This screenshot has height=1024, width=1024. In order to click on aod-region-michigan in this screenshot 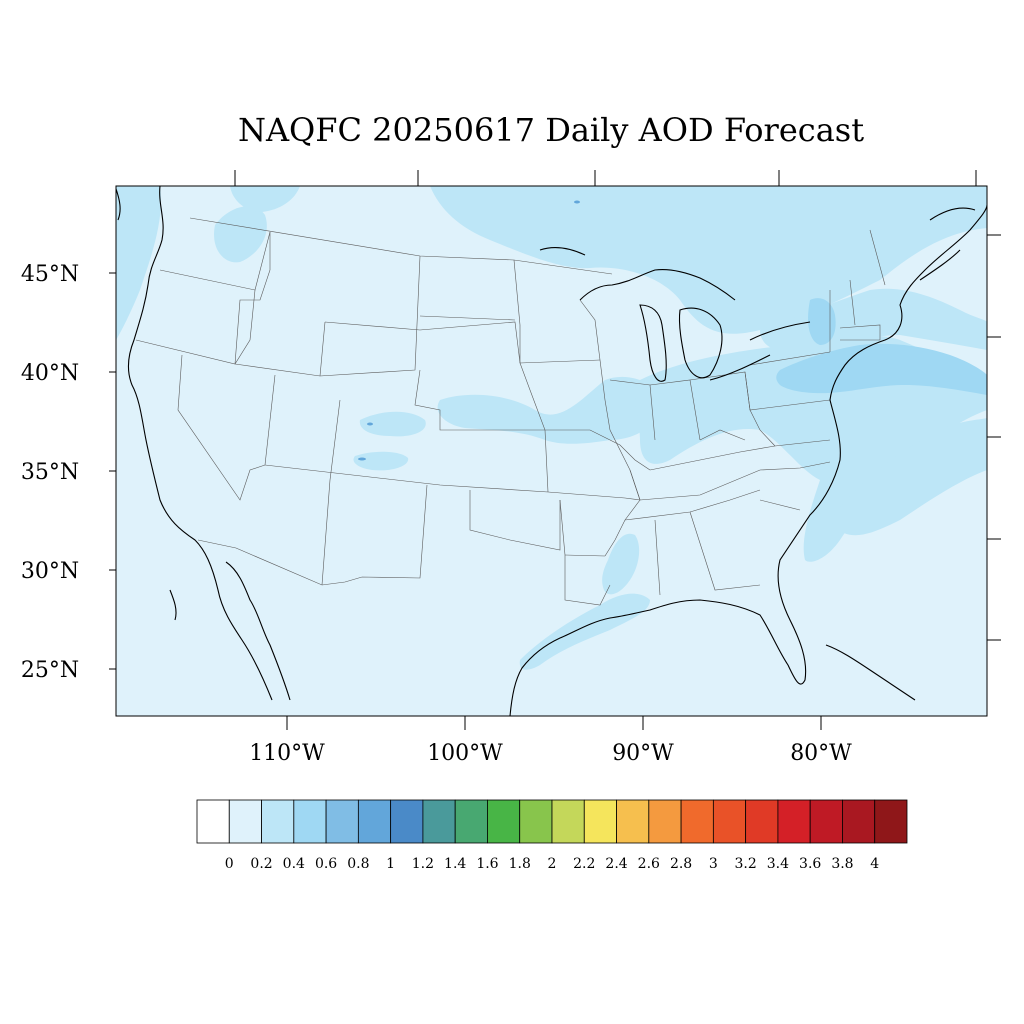, I will do `click(822, 321)`.